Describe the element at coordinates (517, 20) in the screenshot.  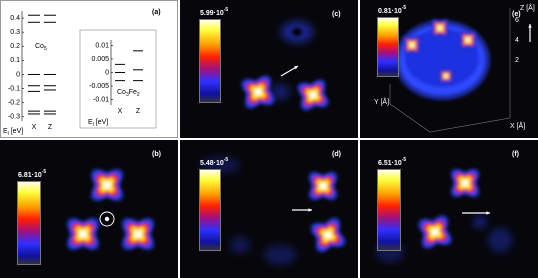
I see `z-tick-label: 6` at that location.